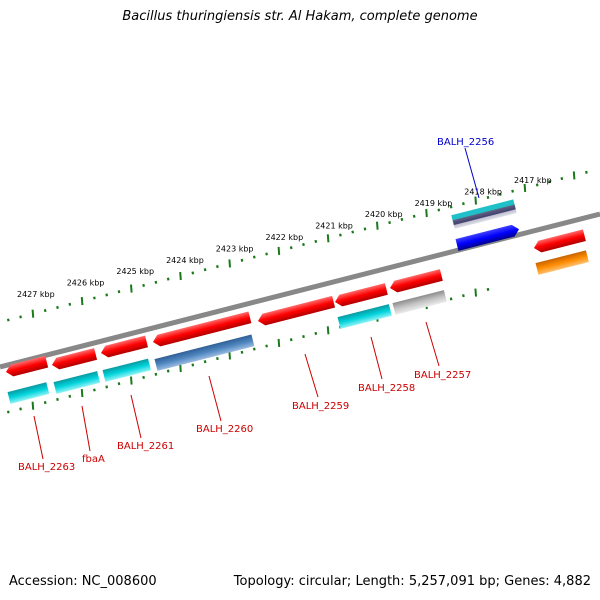  I want to click on feature-right-cds, so click(562, 262).